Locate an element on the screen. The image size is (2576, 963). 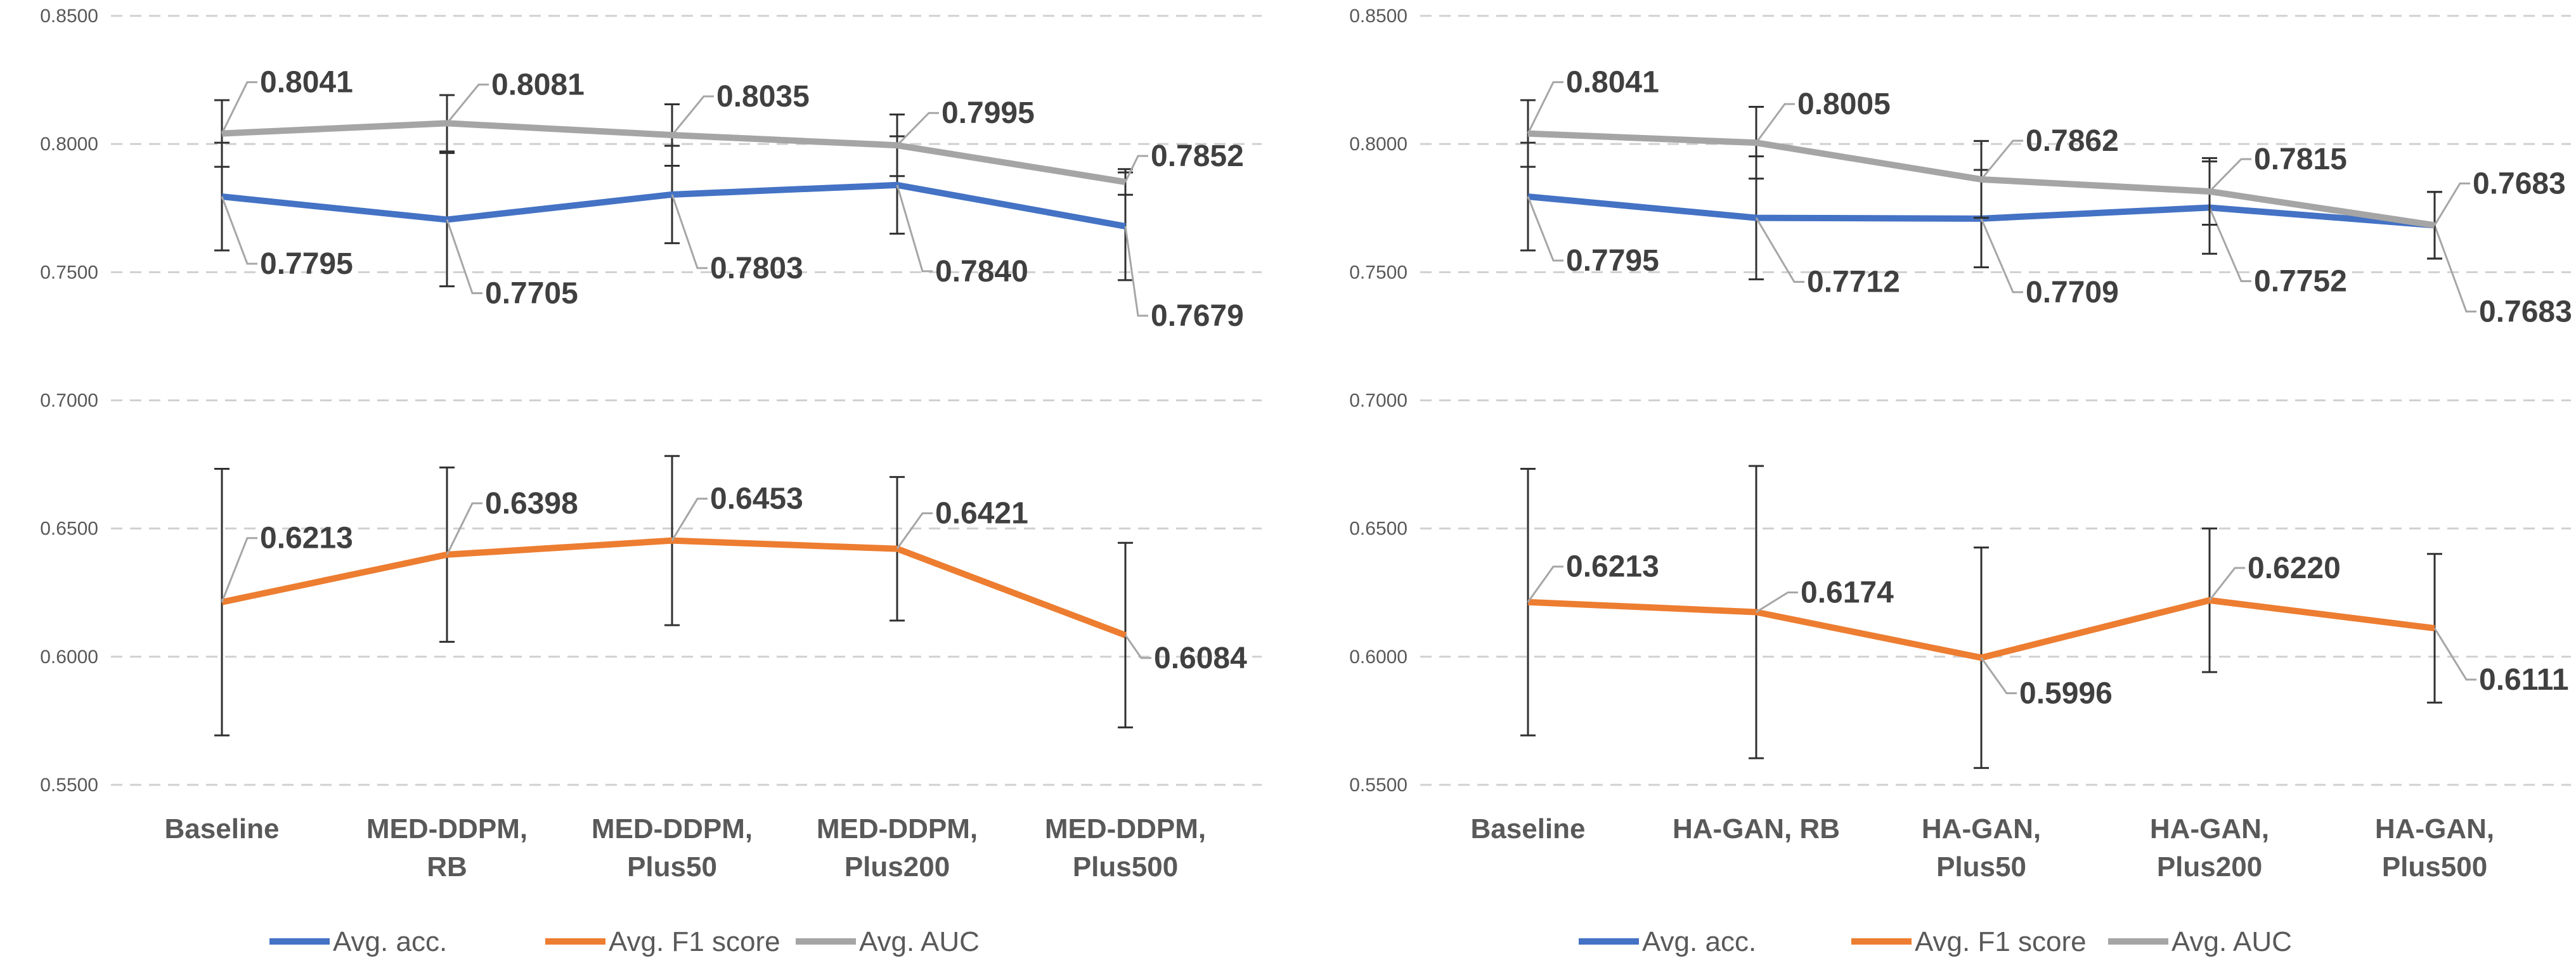
data-label: 0.7679 is located at coordinates (1197, 316).